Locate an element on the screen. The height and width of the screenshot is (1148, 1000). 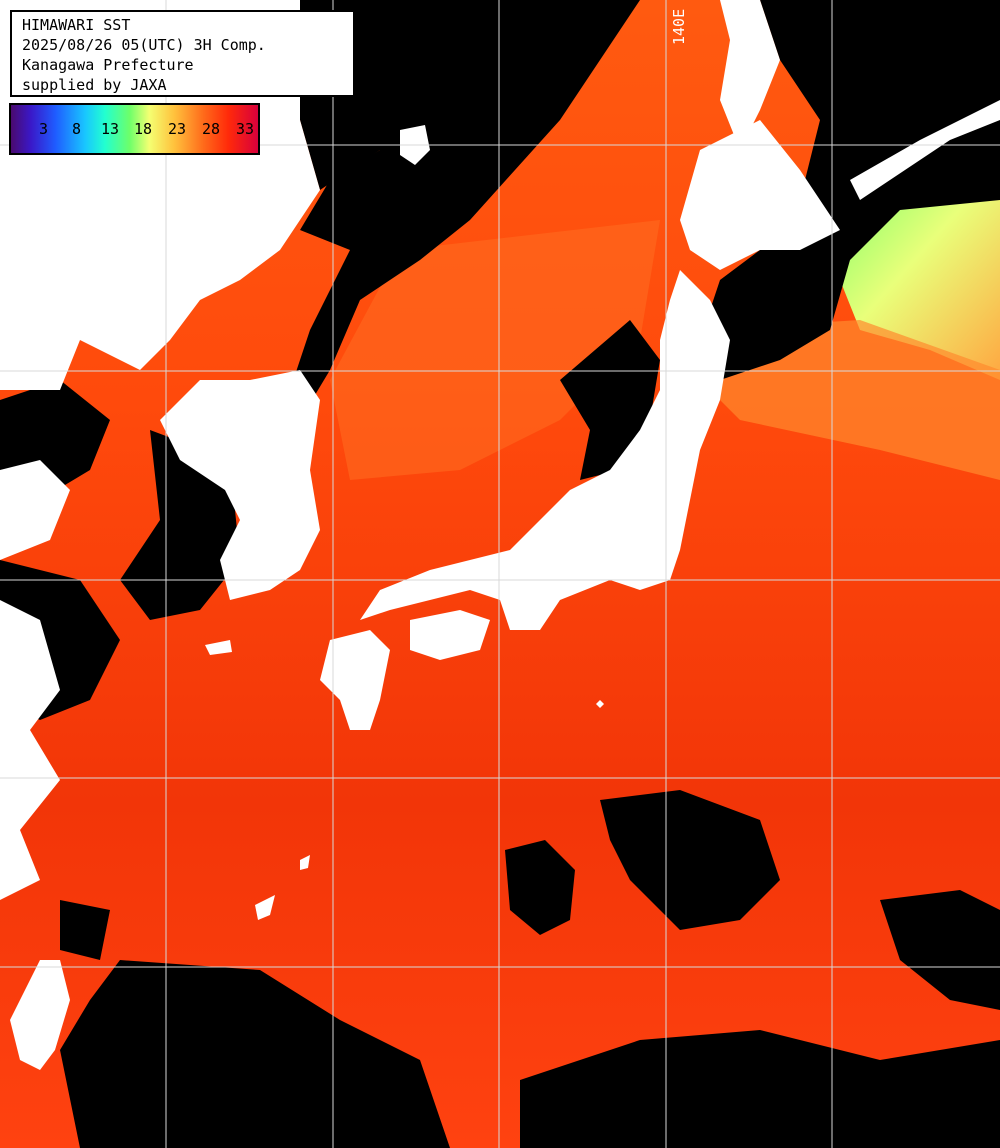
map-datetime: 2025/08/26 05(UTC) 3H Comp. is located at coordinates (144, 45).